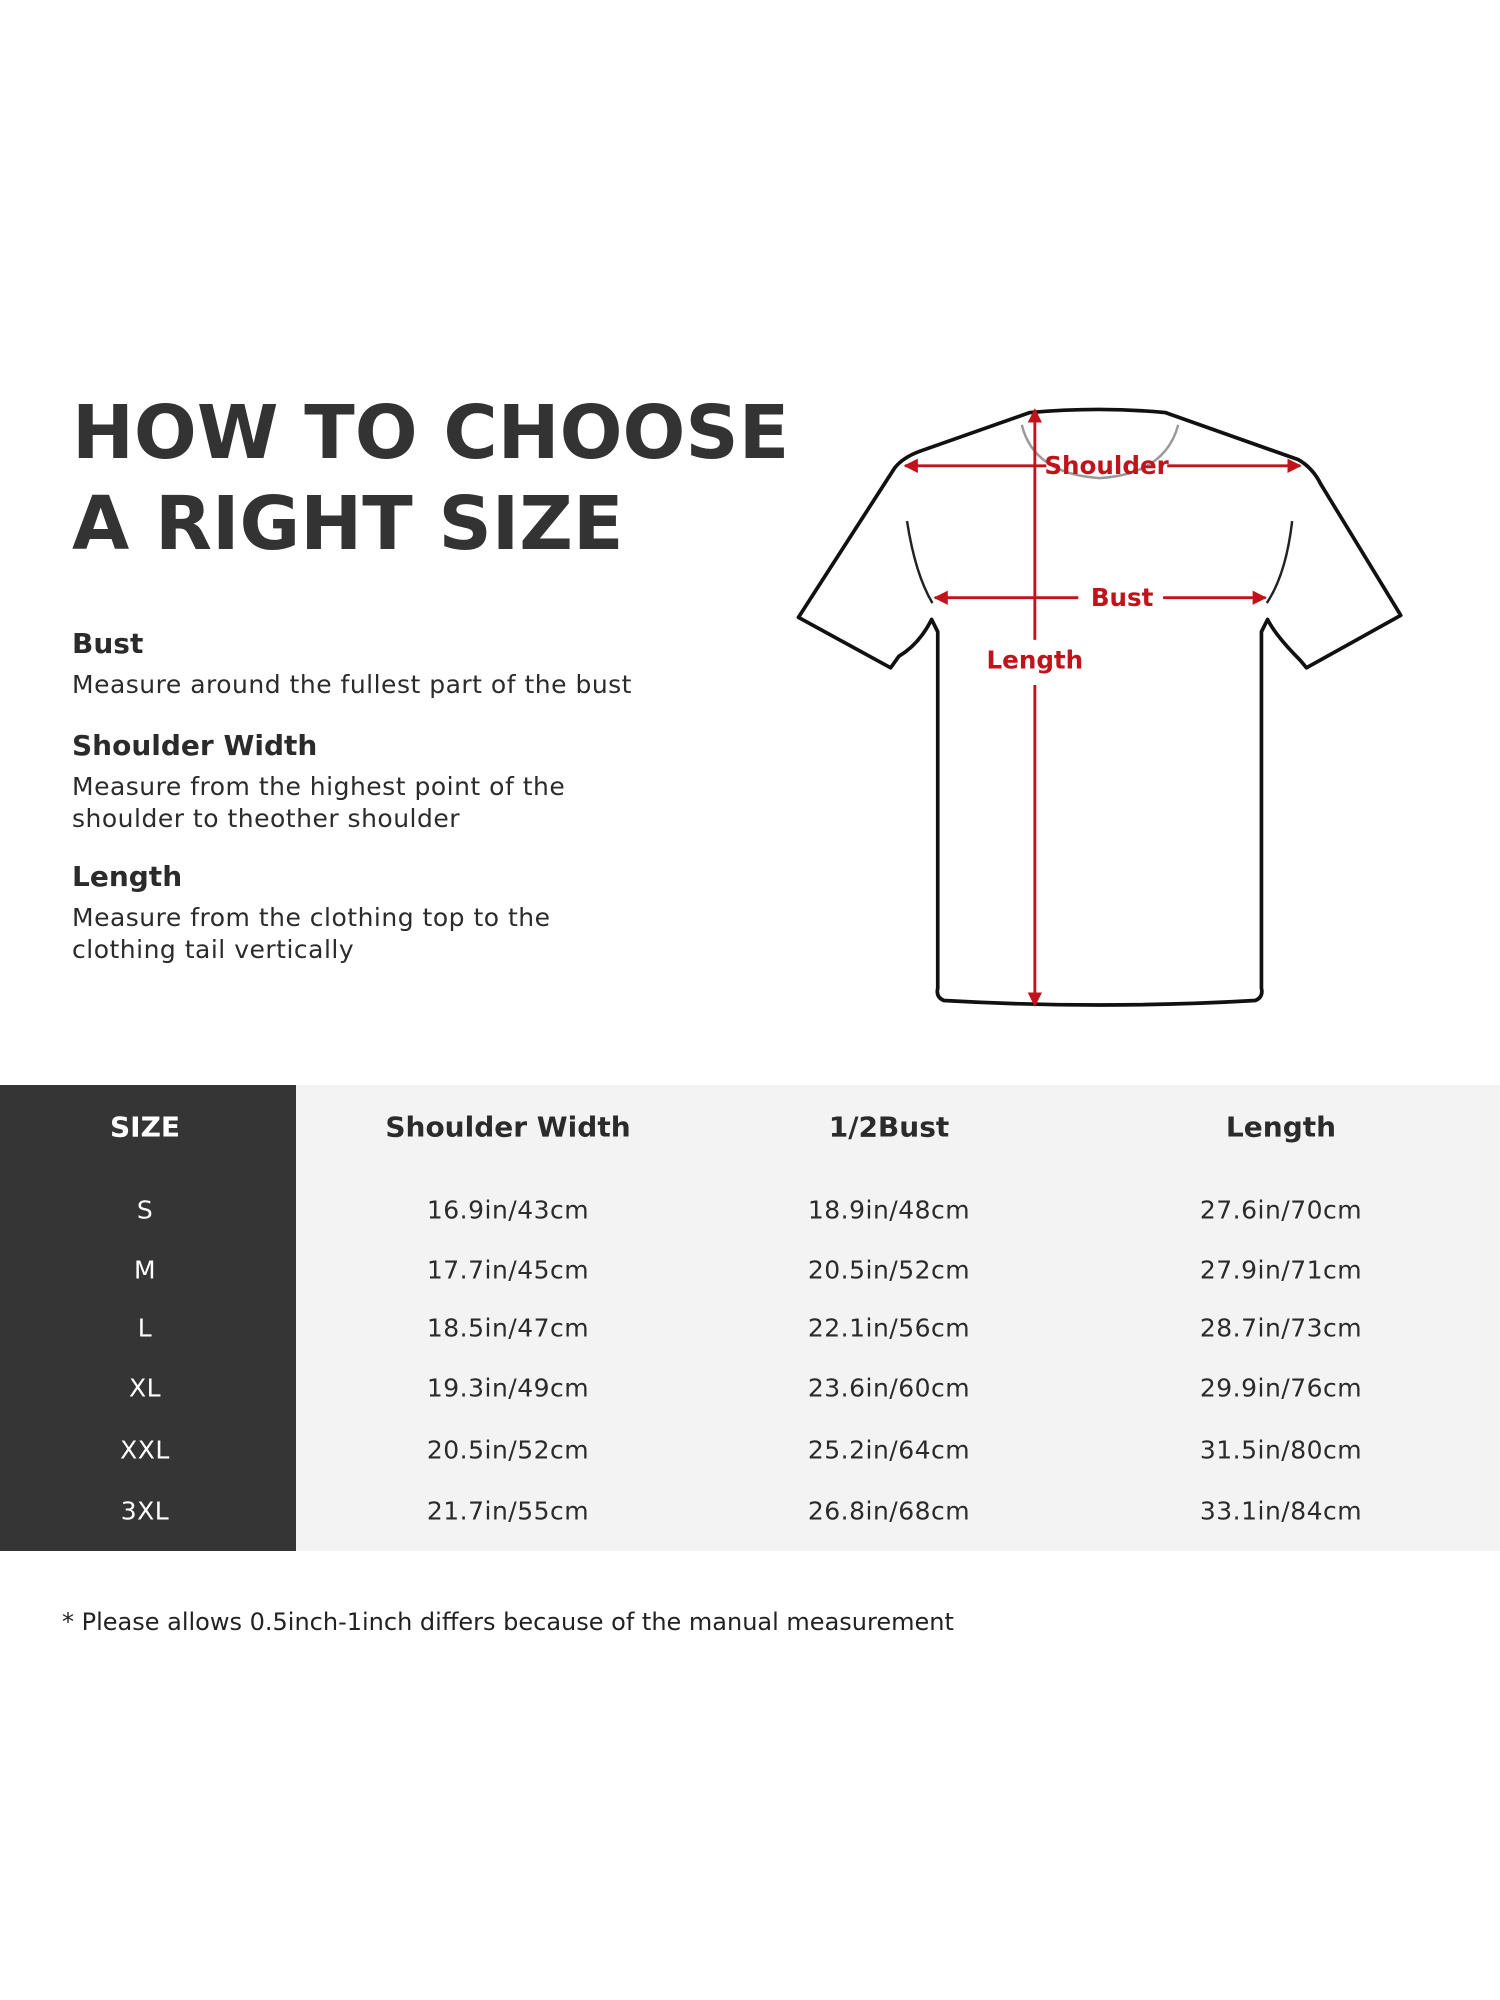 The image size is (1500, 2000). Describe the element at coordinates (508, 1511) in the screenshot. I see `cell-shoulder-width: 21.7in/55cm` at that location.